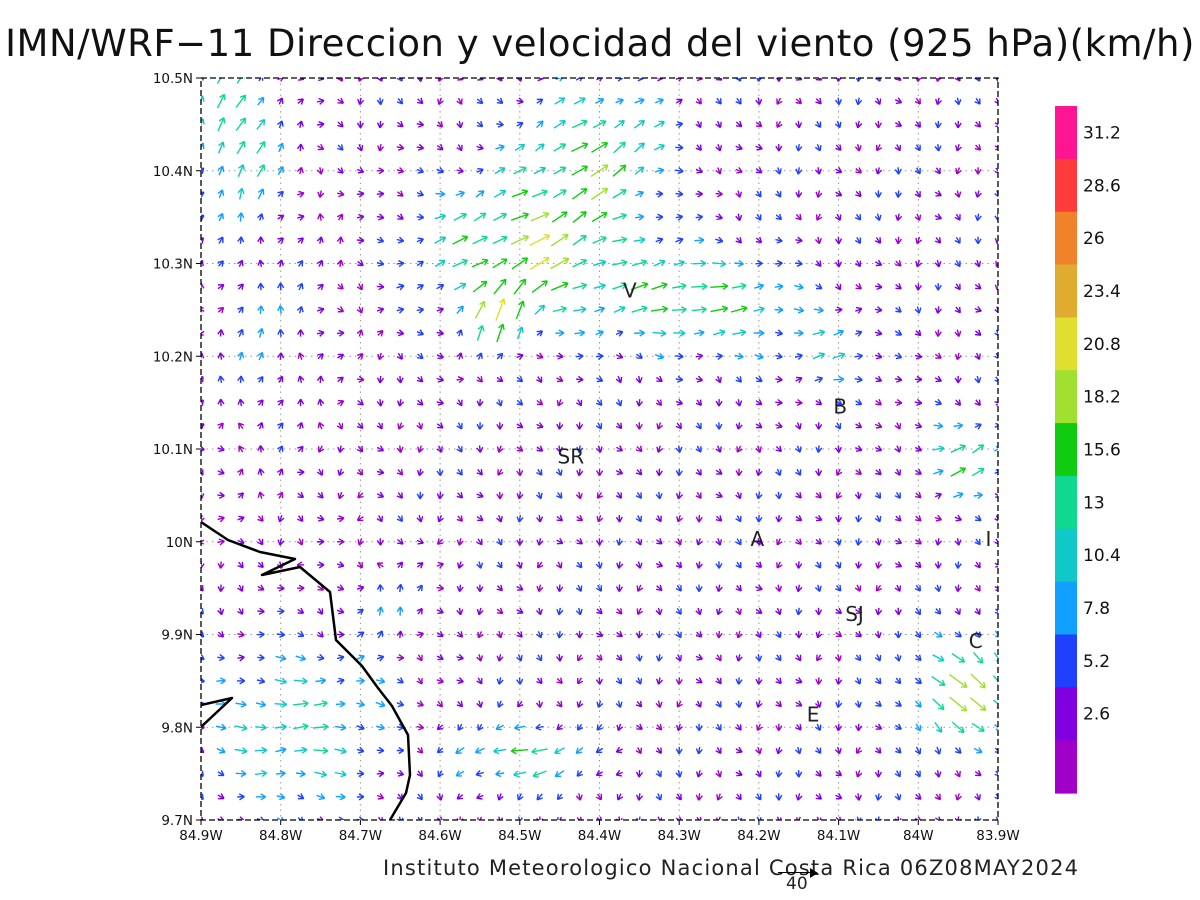  I want to click on y-tick-label: 9.7N, so click(177, 821).